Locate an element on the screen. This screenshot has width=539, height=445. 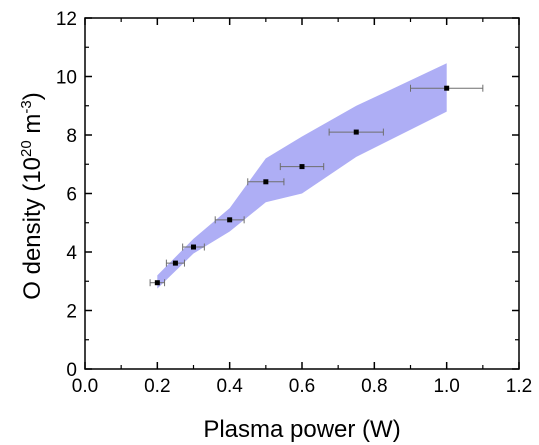
x-tick-label: 0.6 is located at coordinates (302, 386).